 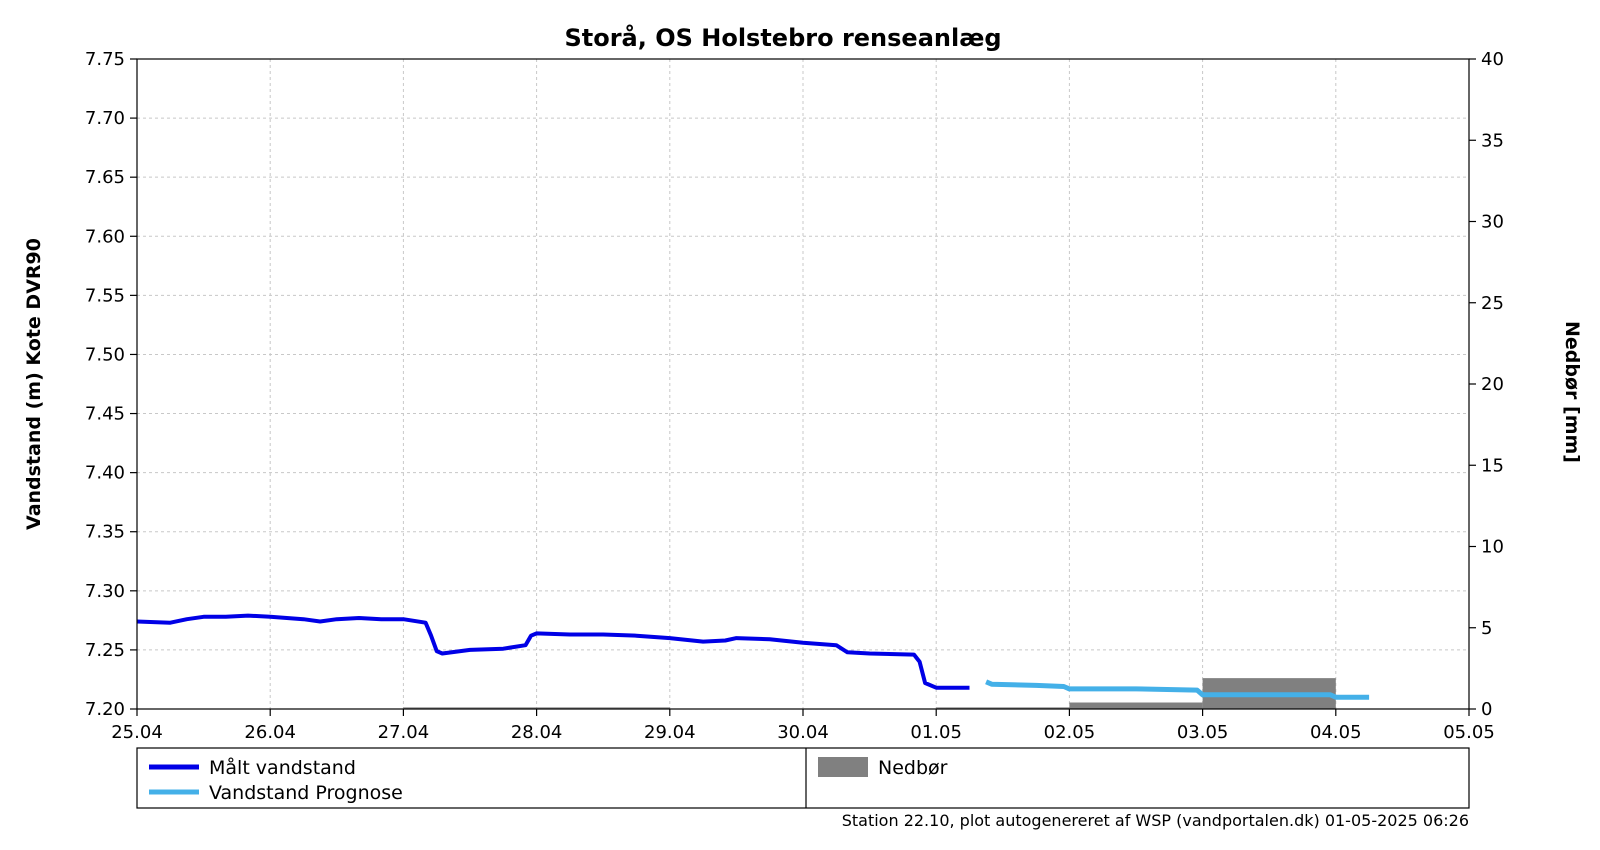 I want to click on x-tick-label: 26.04, so click(x=270, y=732).